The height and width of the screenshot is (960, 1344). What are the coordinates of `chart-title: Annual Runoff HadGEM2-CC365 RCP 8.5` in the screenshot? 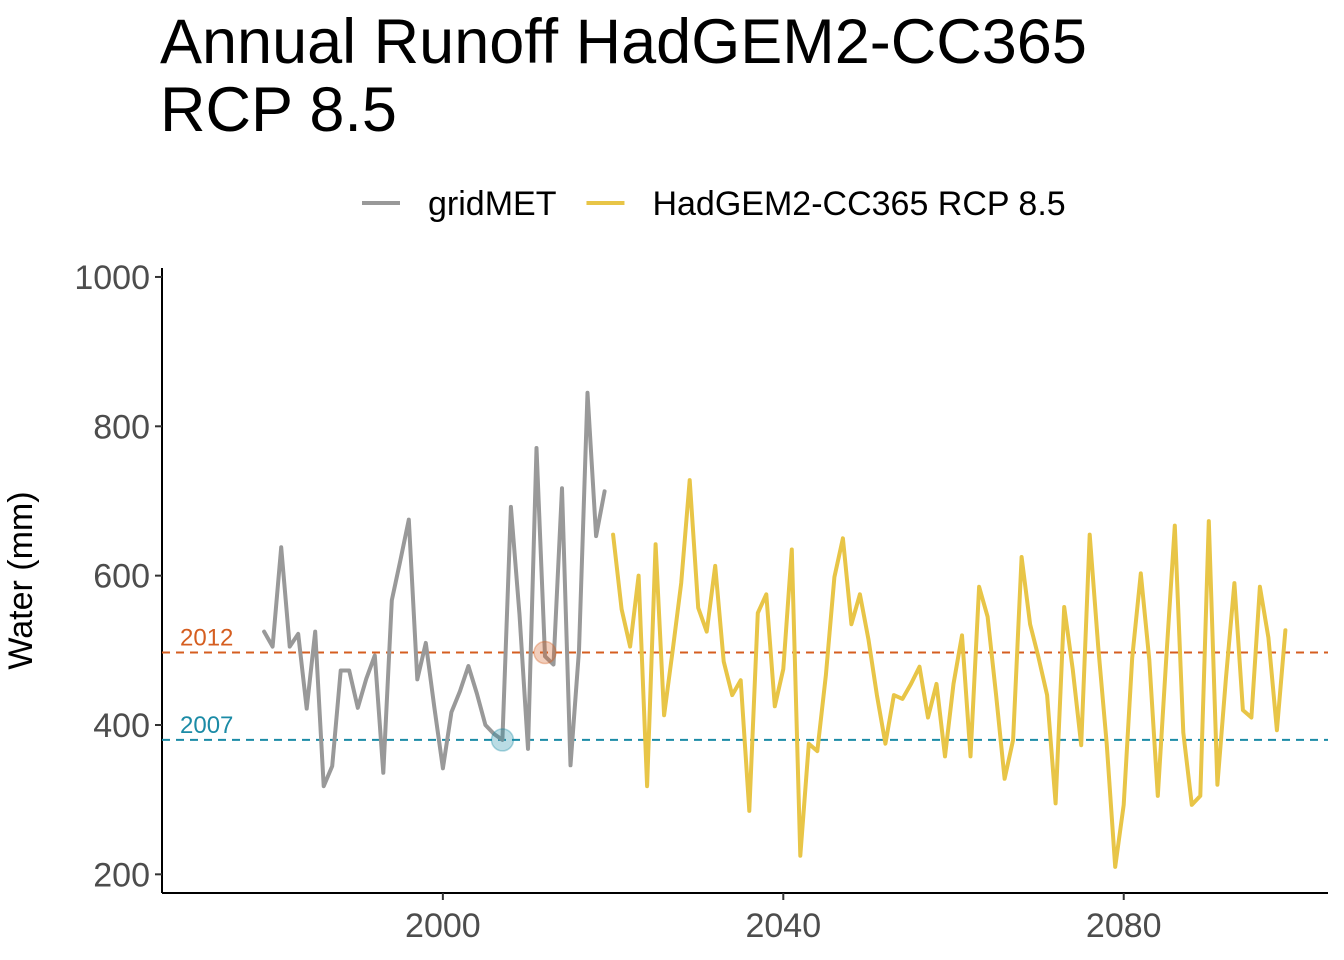 It's located at (623, 76).